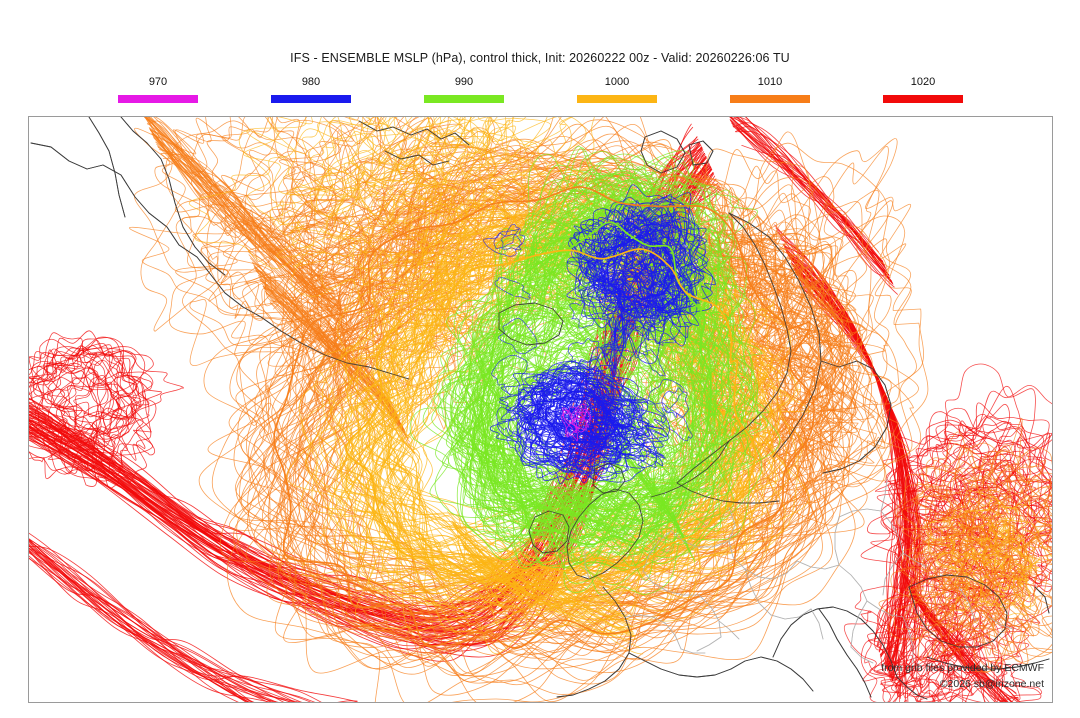 The height and width of the screenshot is (718, 1080). Describe the element at coordinates (464, 89) in the screenshot. I see `legend-entry-990: 990` at that location.